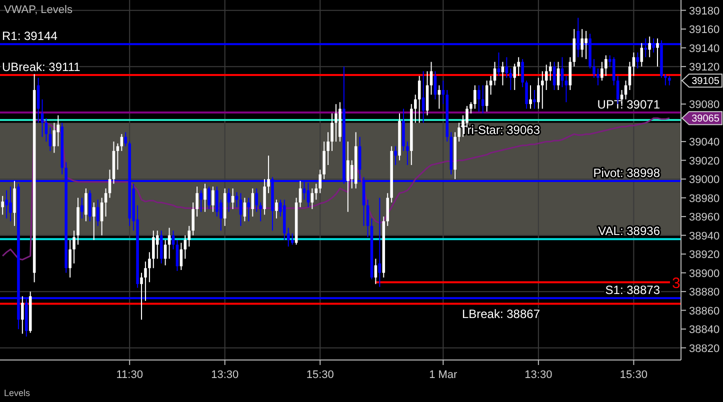  I want to click on x-tick-label: 13:30, so click(538, 375).